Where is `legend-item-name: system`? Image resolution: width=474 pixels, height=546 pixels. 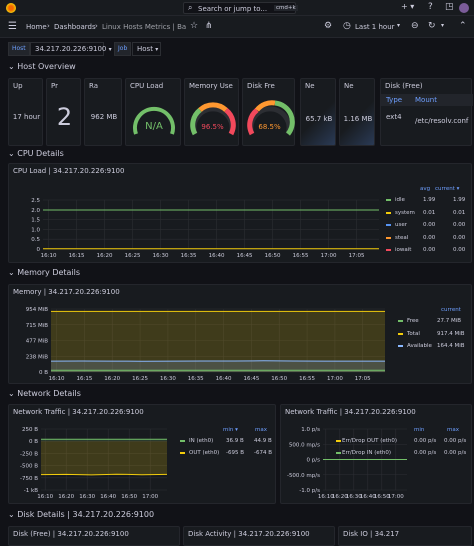 legend-item-name: system is located at coordinates (405, 213).